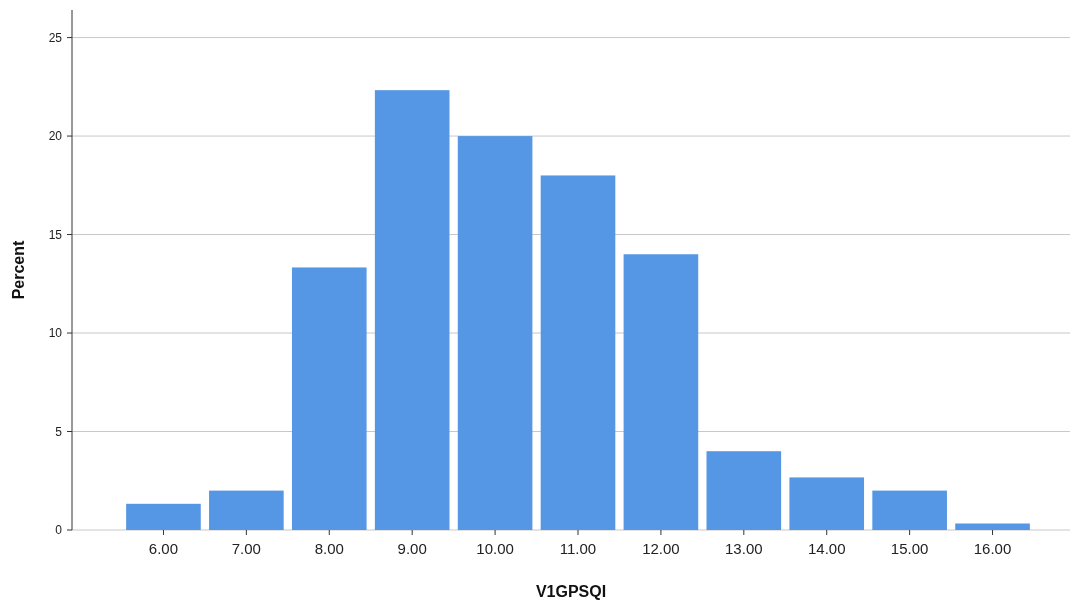  What do you see at coordinates (826, 548) in the screenshot?
I see `x-tick-label: 14.00` at bounding box center [826, 548].